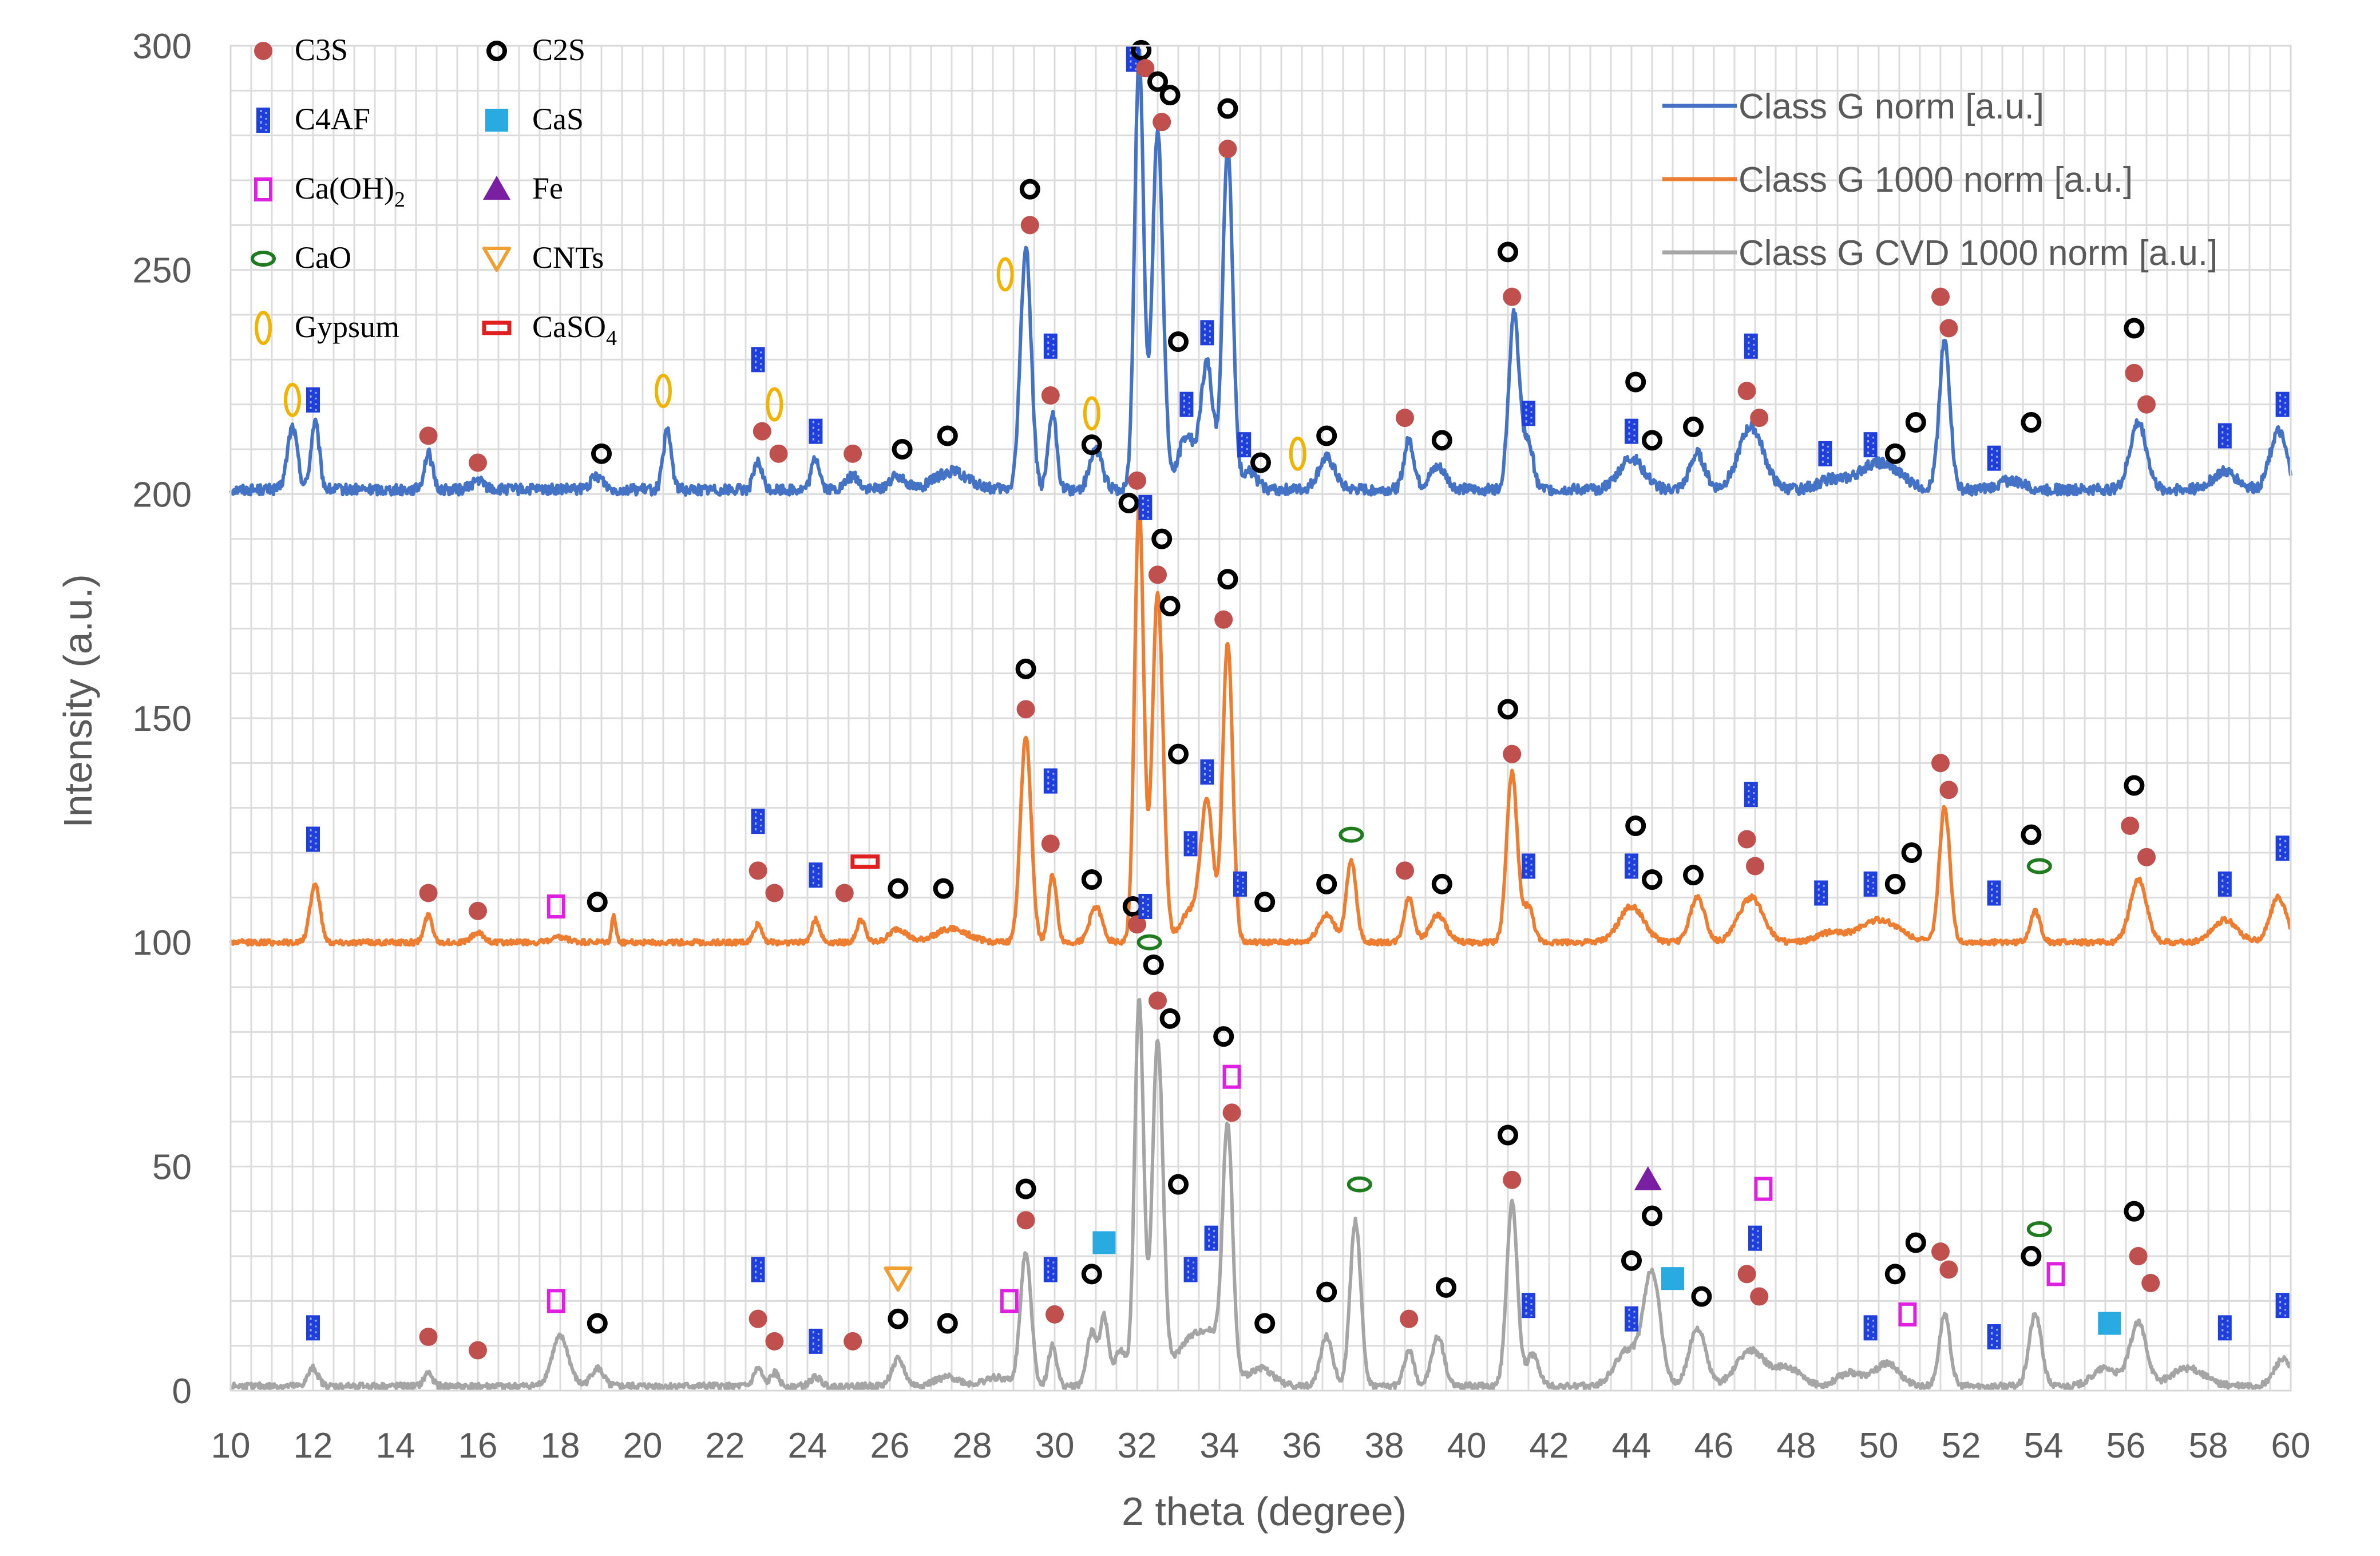  Describe the element at coordinates (899, 1279) in the screenshot. I see `marker-cnts` at that location.